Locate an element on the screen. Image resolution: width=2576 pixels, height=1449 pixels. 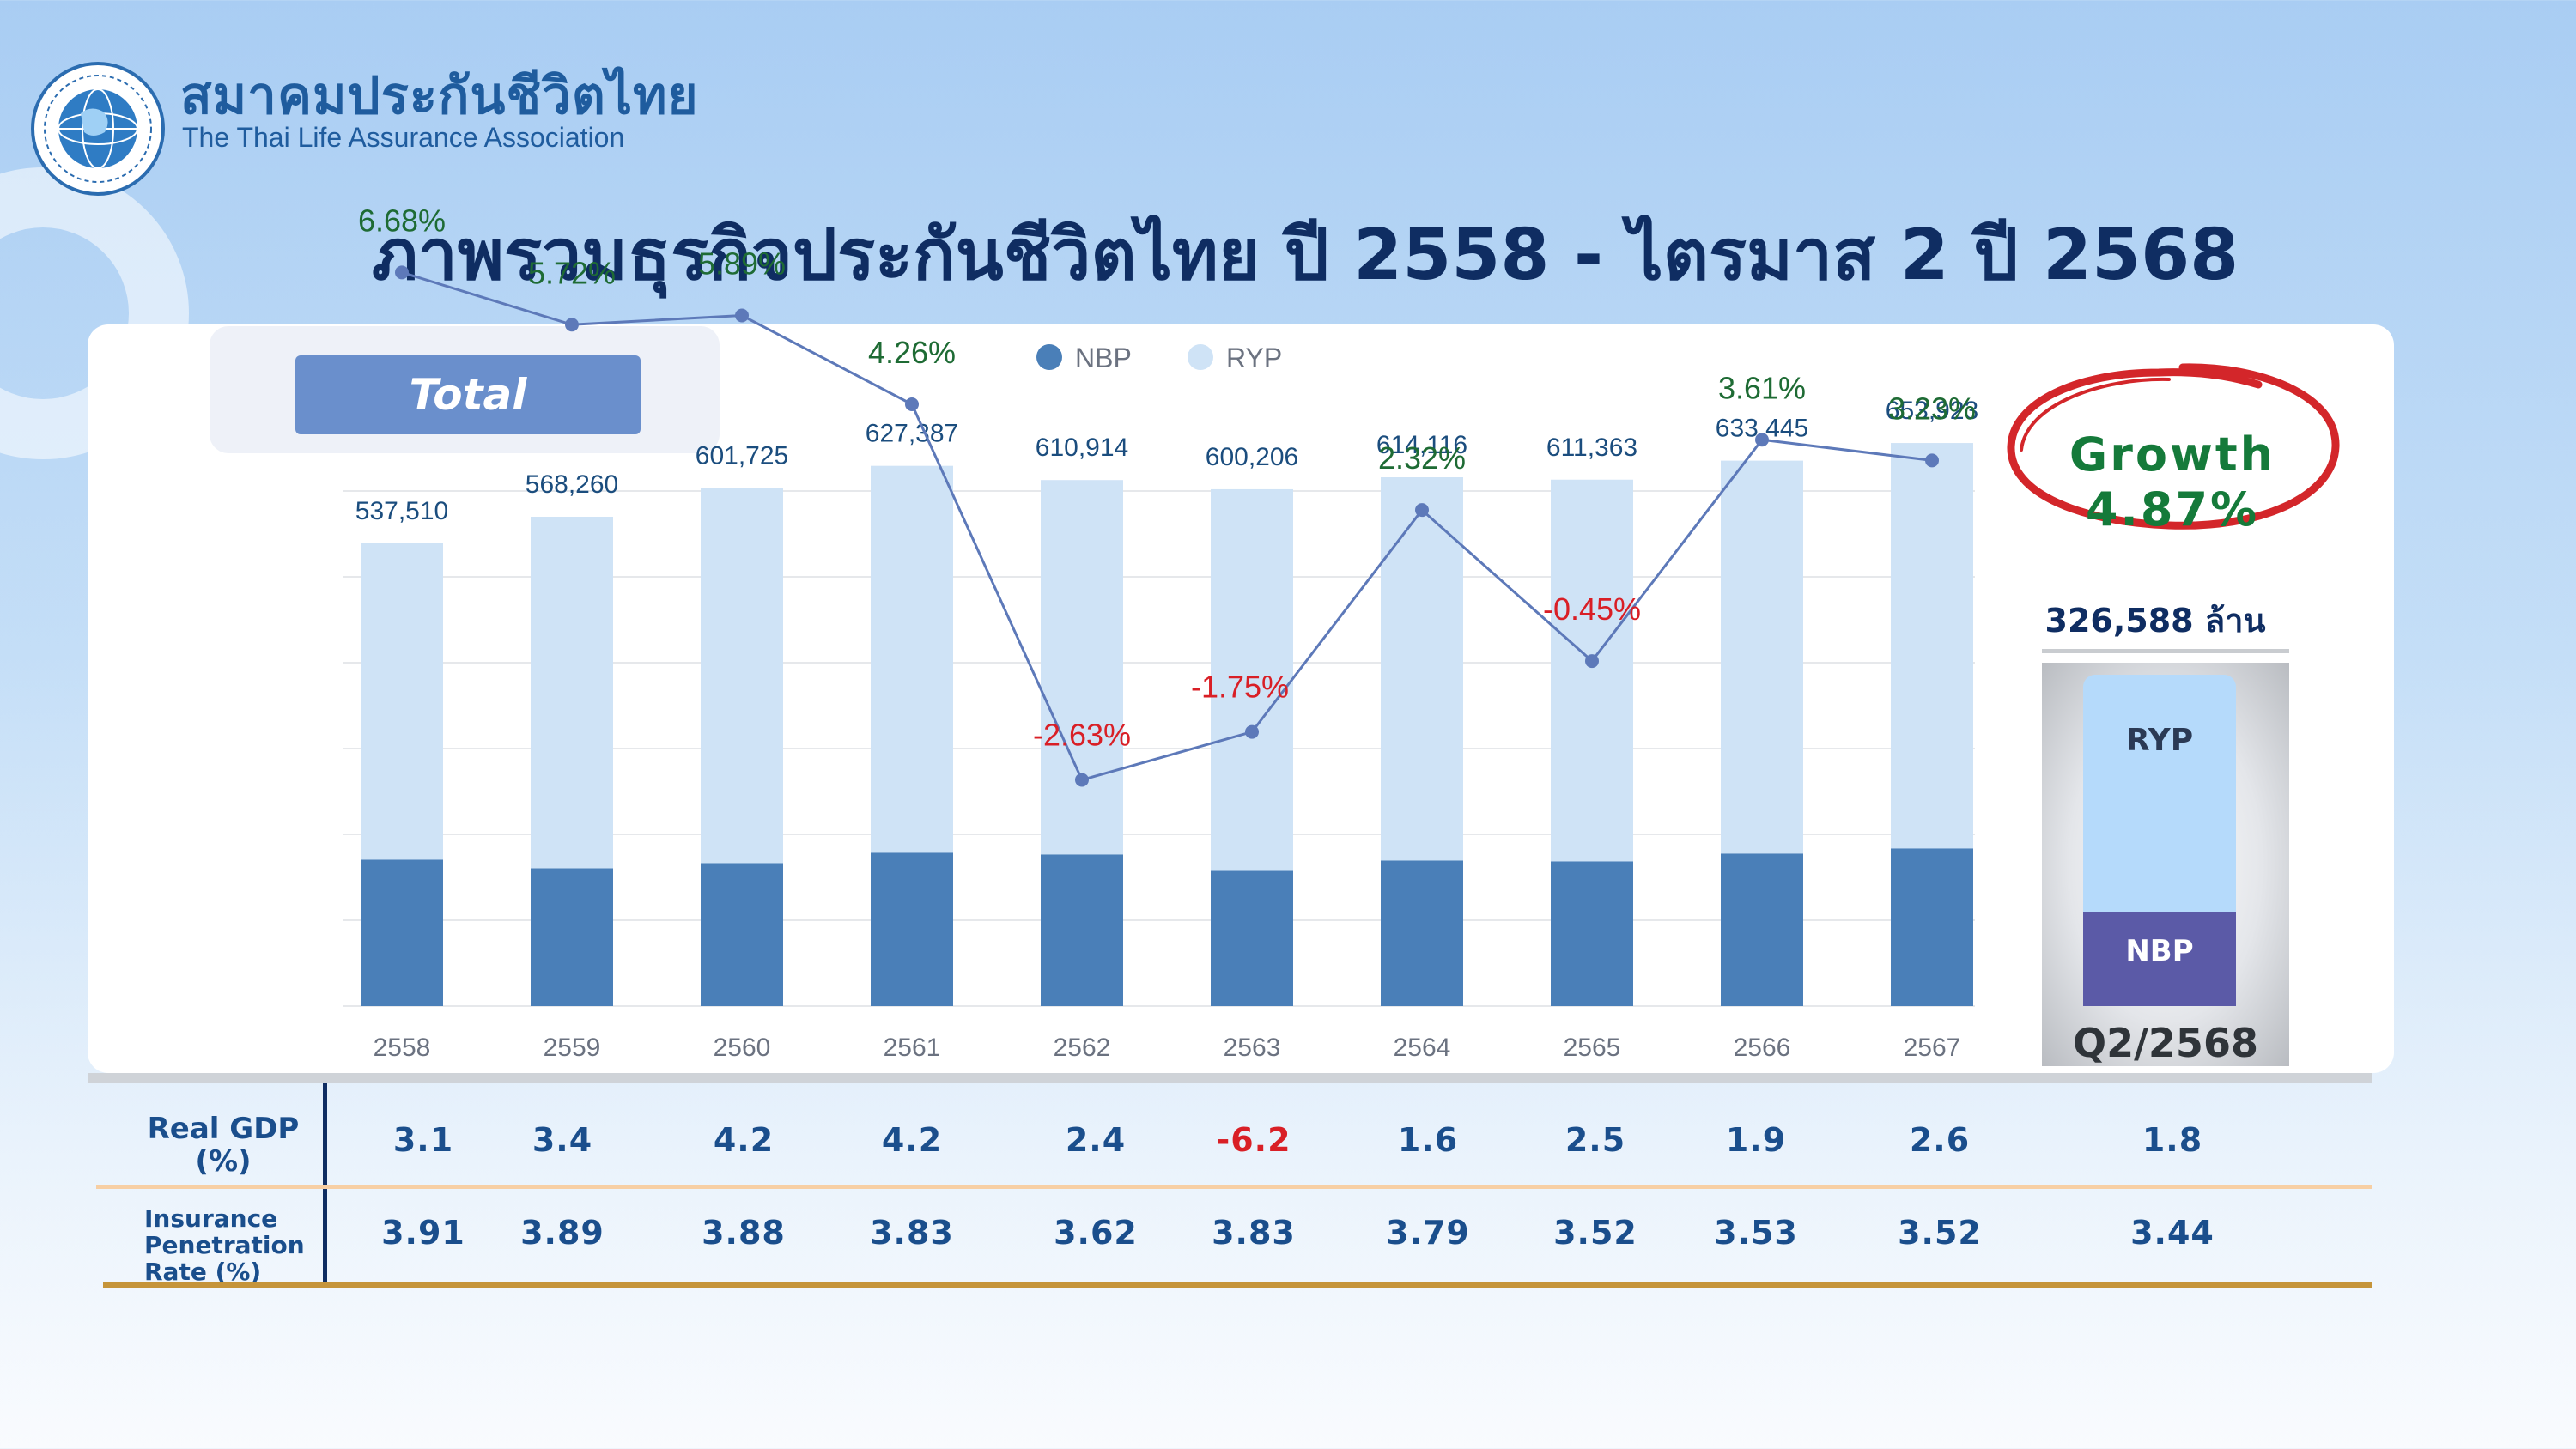
growth-circle-icon is located at coordinates (2173, 447).